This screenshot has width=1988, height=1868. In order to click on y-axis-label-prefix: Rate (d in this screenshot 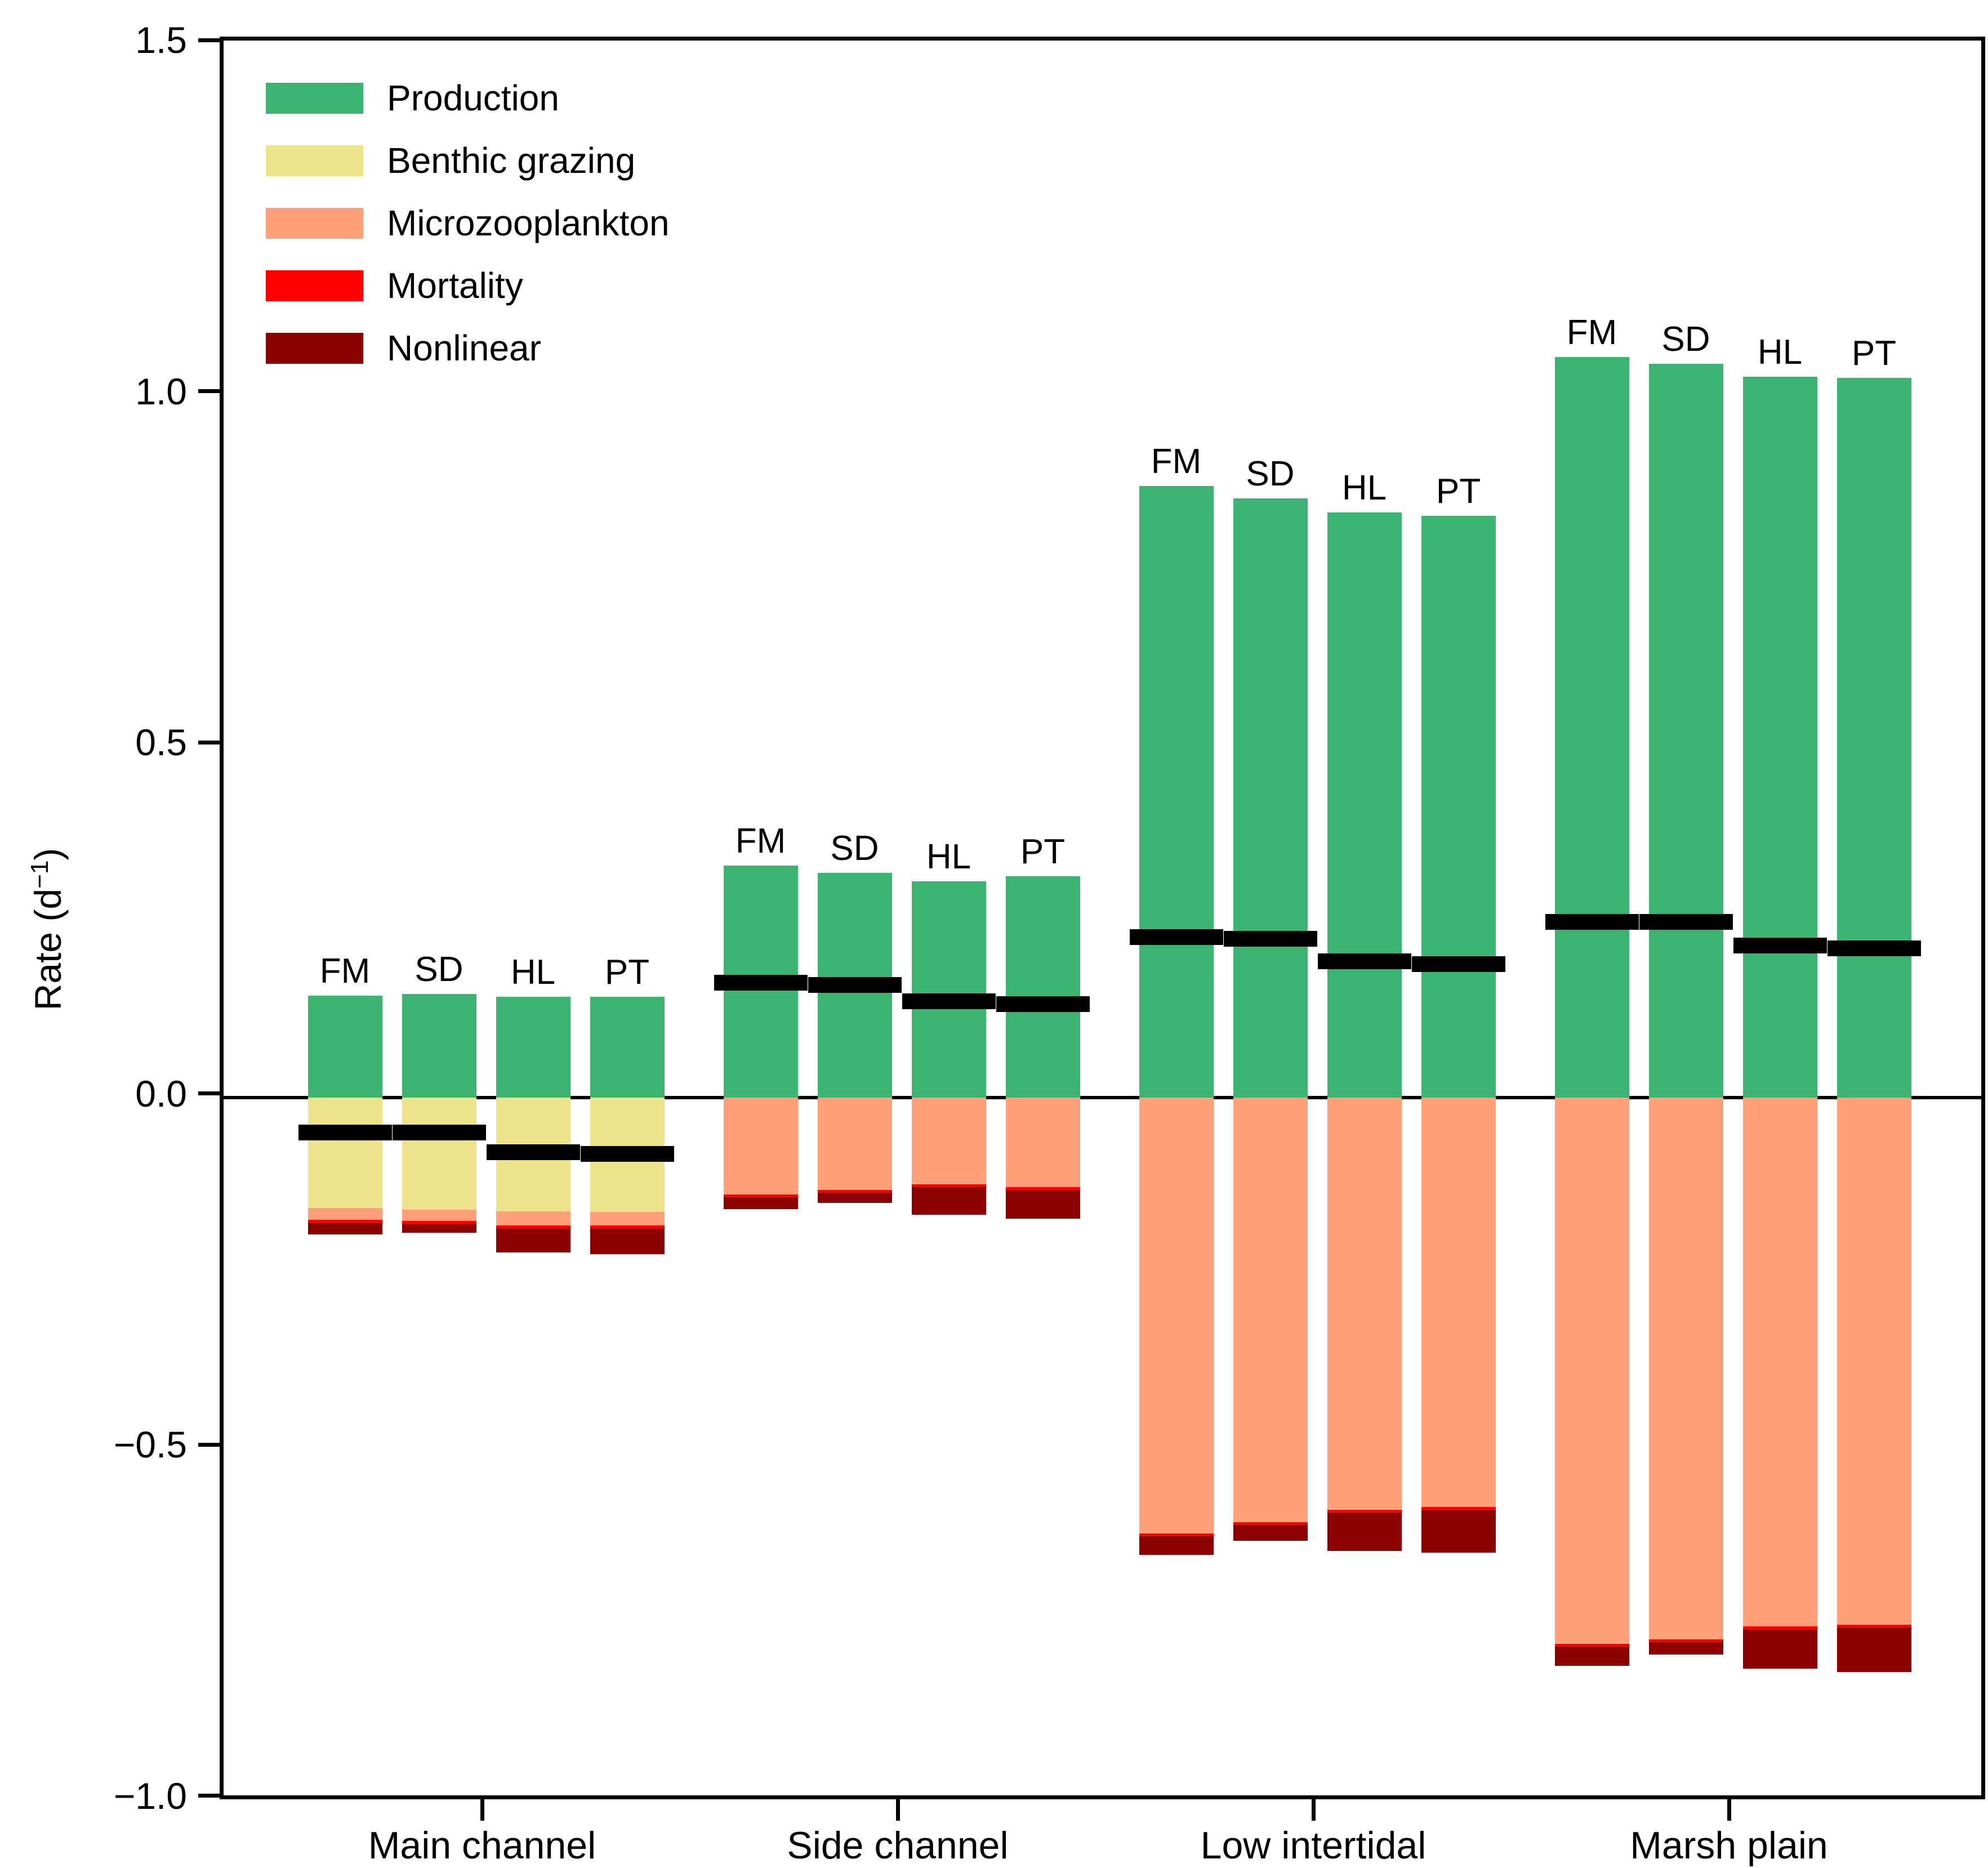, I will do `click(48, 949)`.